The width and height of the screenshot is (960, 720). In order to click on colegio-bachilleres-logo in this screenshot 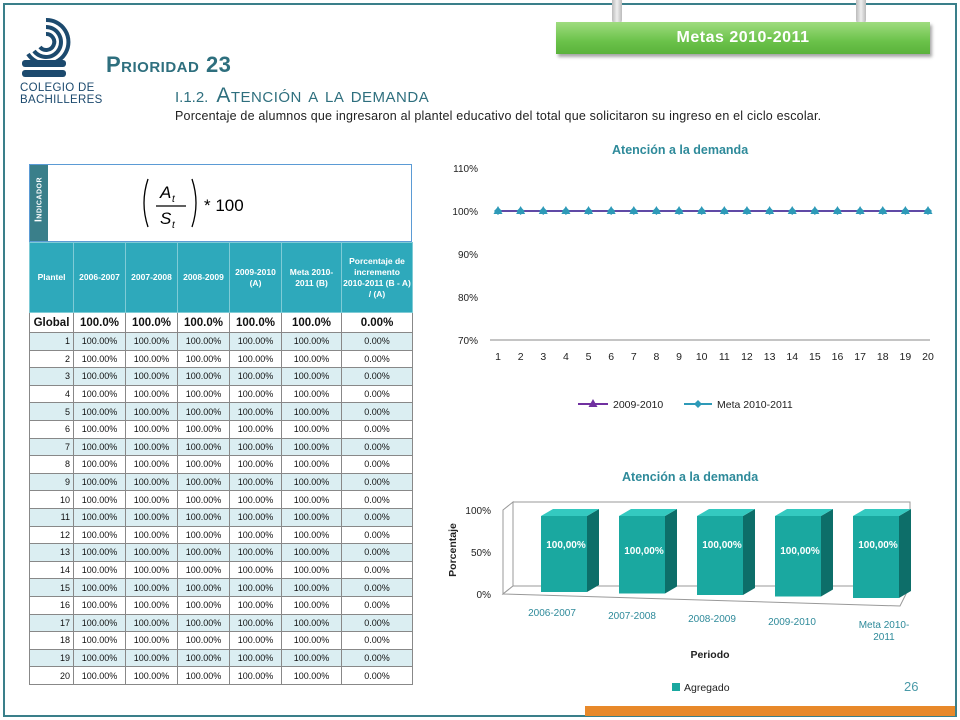, I will do `click(46, 47)`.